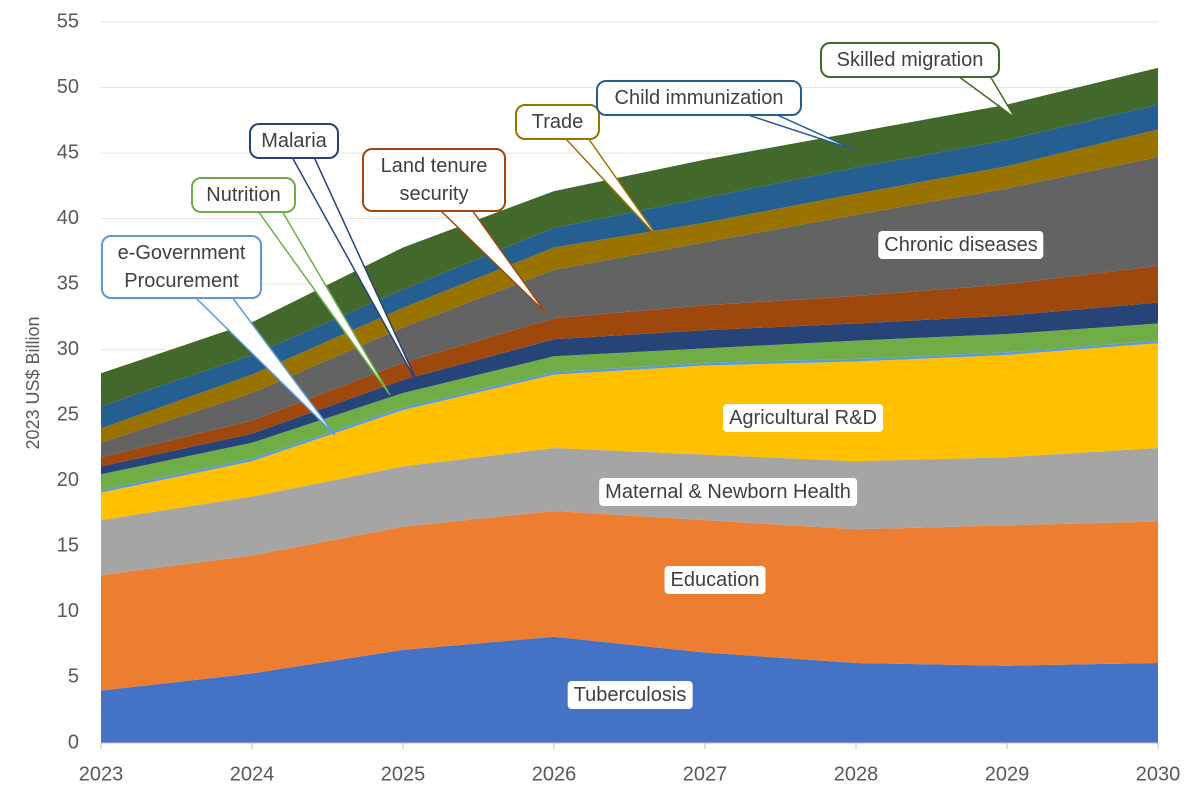  What do you see at coordinates (68, 480) in the screenshot?
I see `y-tick-label: 20` at bounding box center [68, 480].